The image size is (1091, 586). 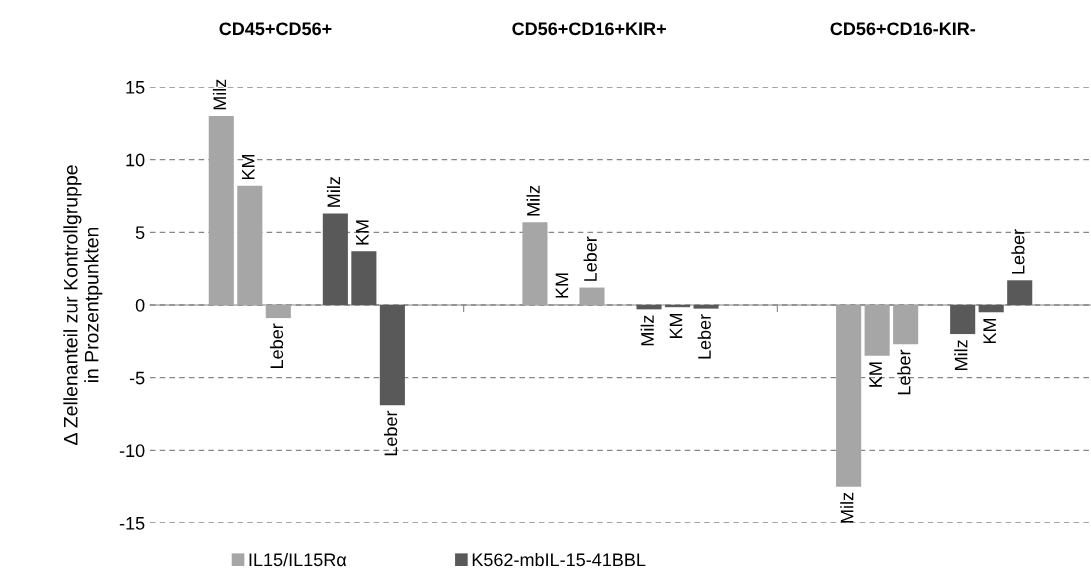 I want to click on y-tick-label: -10, so click(x=132, y=451).